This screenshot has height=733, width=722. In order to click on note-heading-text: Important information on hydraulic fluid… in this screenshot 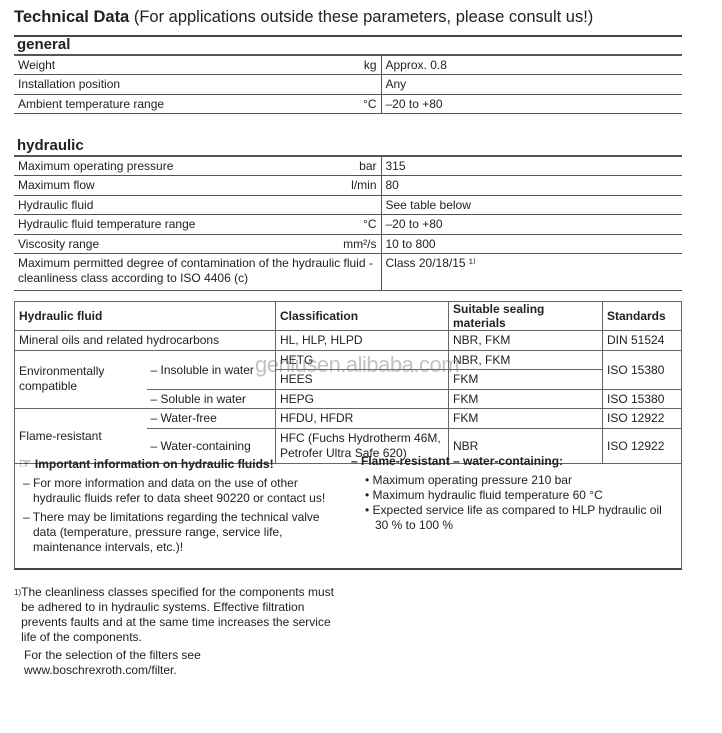, I will do `click(154, 464)`.